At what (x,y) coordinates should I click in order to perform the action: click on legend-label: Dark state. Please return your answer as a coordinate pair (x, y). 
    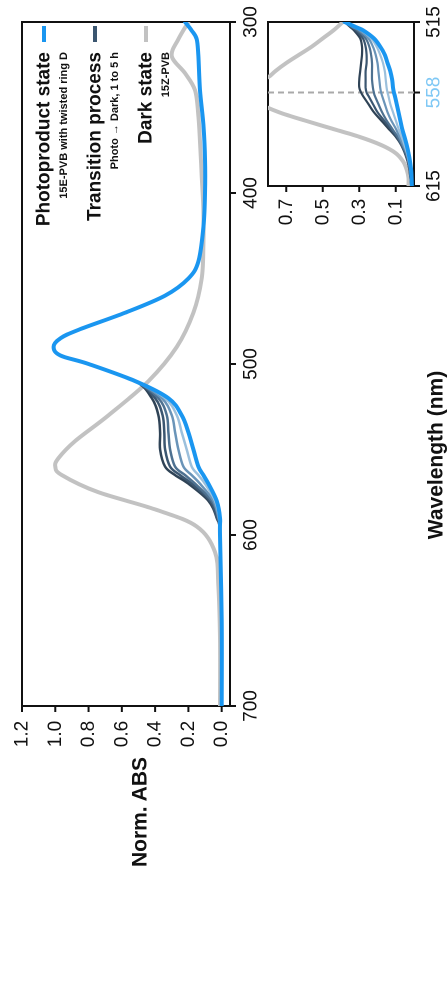
    Looking at the image, I should click on (146, 98).